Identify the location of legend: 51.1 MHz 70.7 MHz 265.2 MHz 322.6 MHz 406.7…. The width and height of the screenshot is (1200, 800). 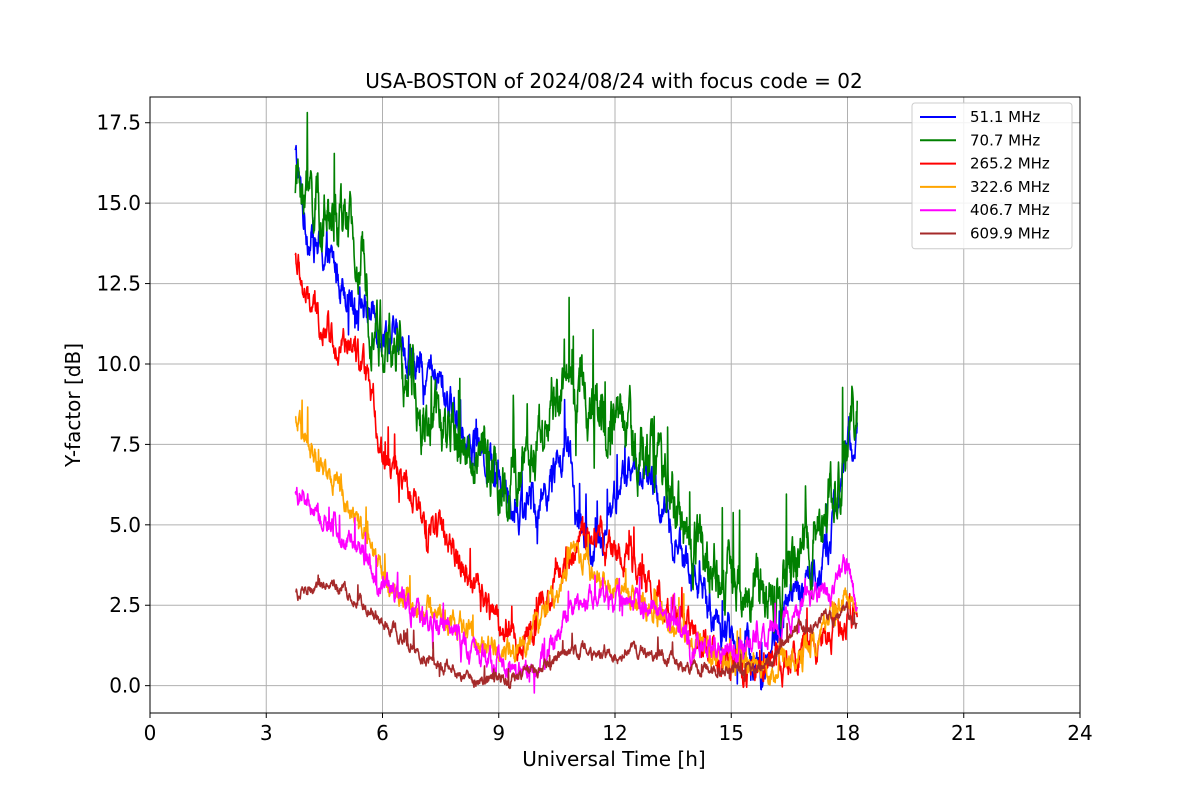
(992, 176).